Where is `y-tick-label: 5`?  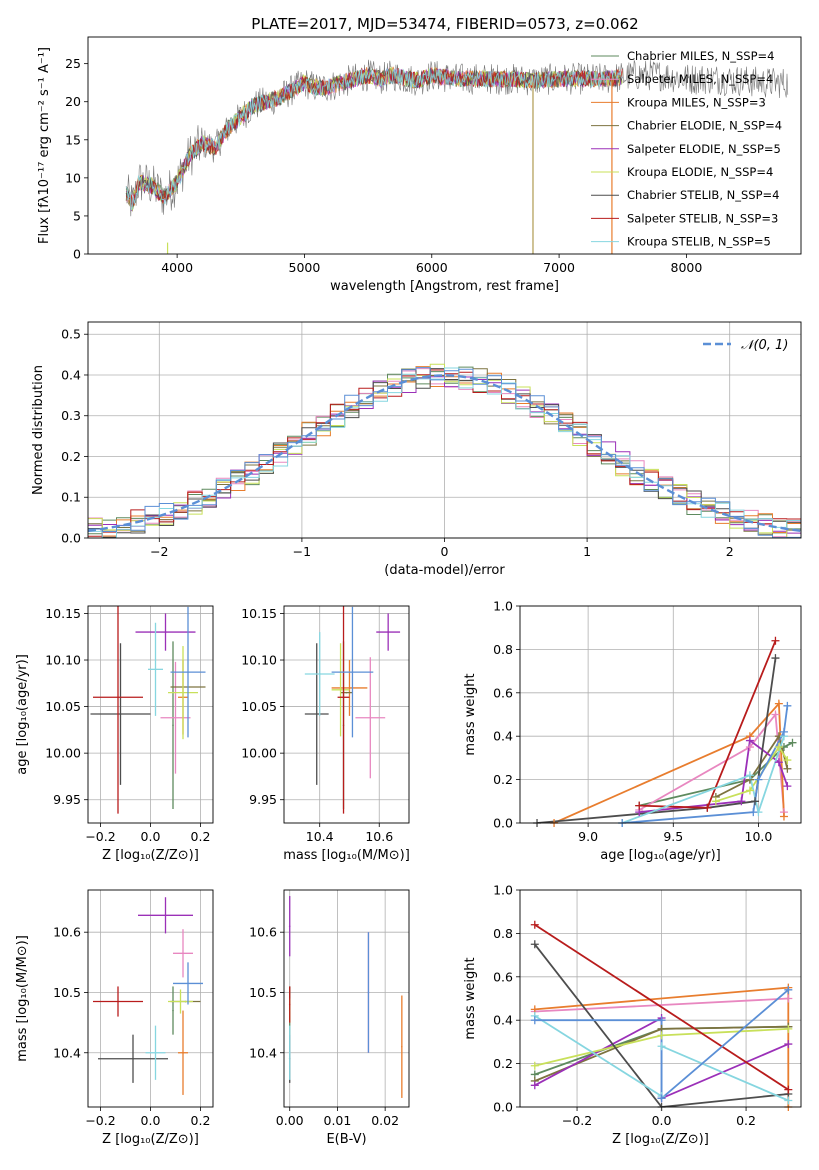 y-tick-label: 5 is located at coordinates (77, 215).